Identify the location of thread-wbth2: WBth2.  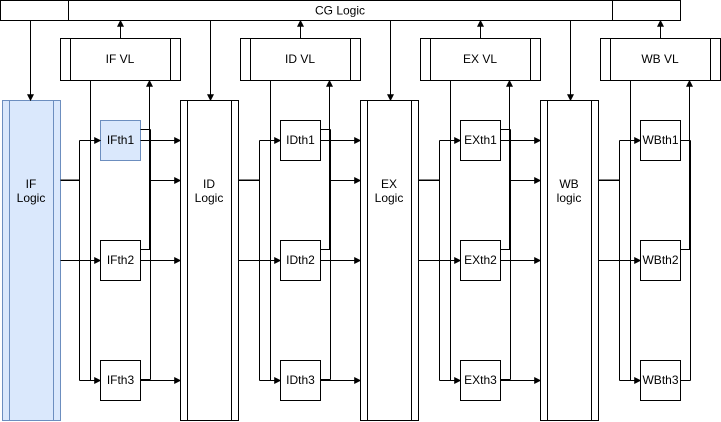
(660, 260).